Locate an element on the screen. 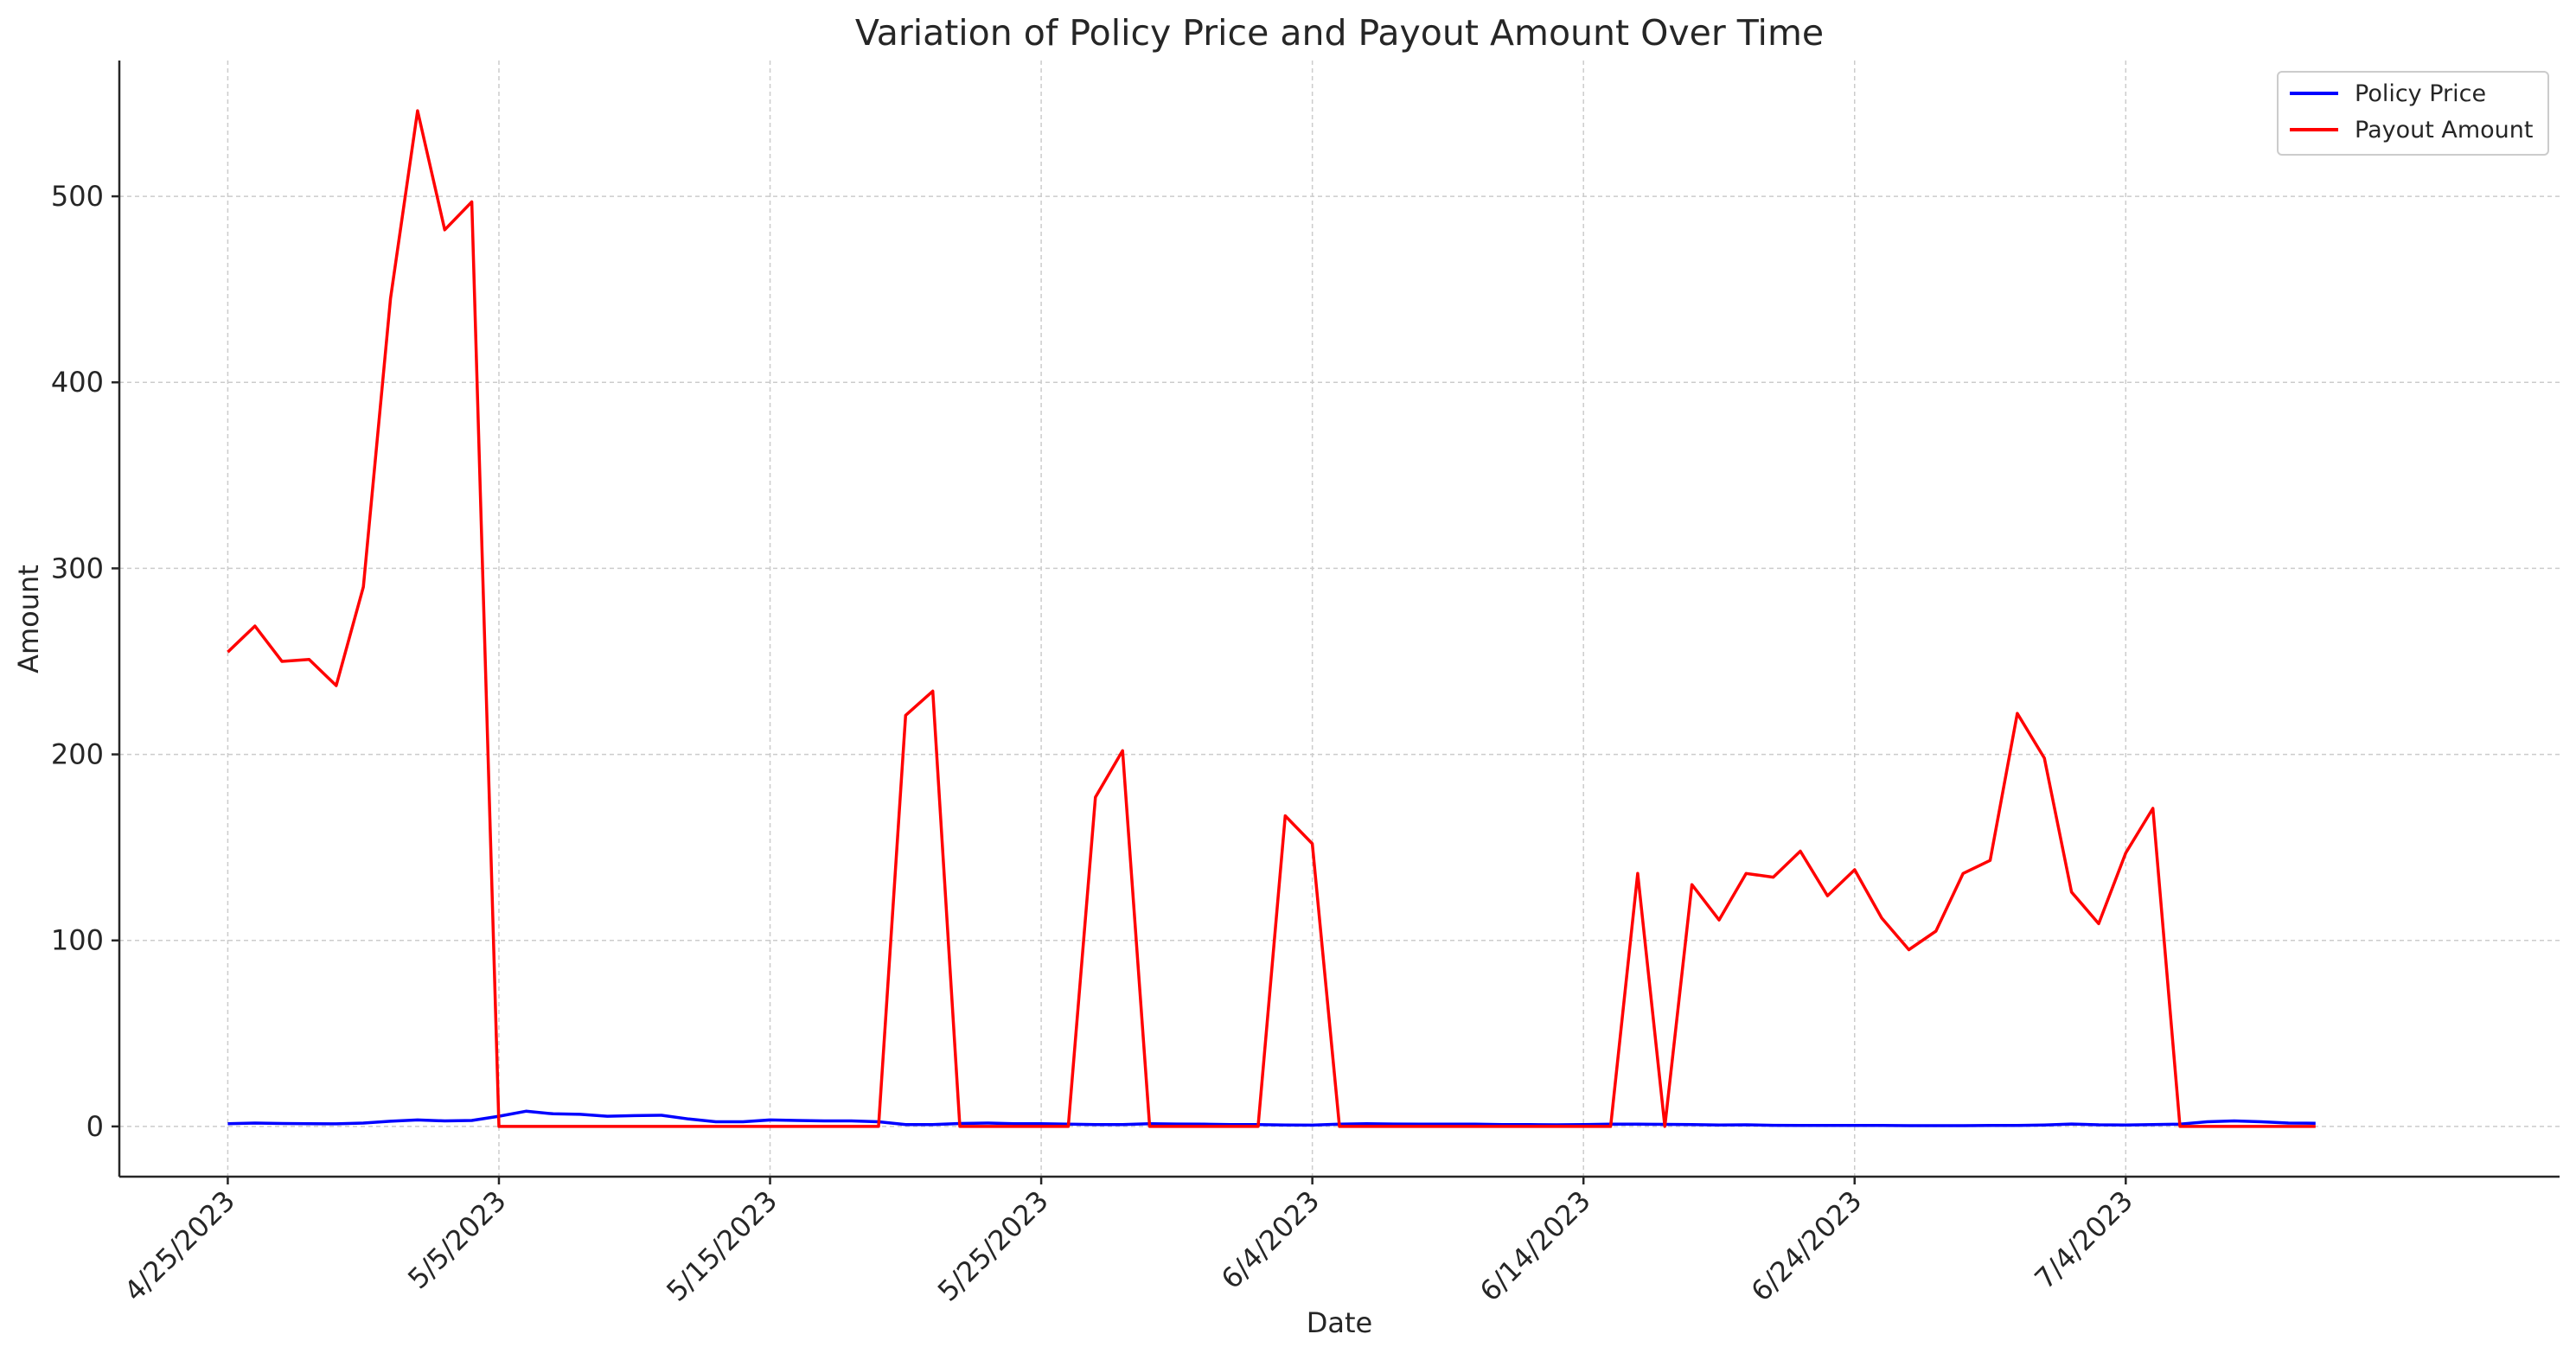 The width and height of the screenshot is (2576, 1366). legend: Policy Price Payout Amount is located at coordinates (2413, 113).